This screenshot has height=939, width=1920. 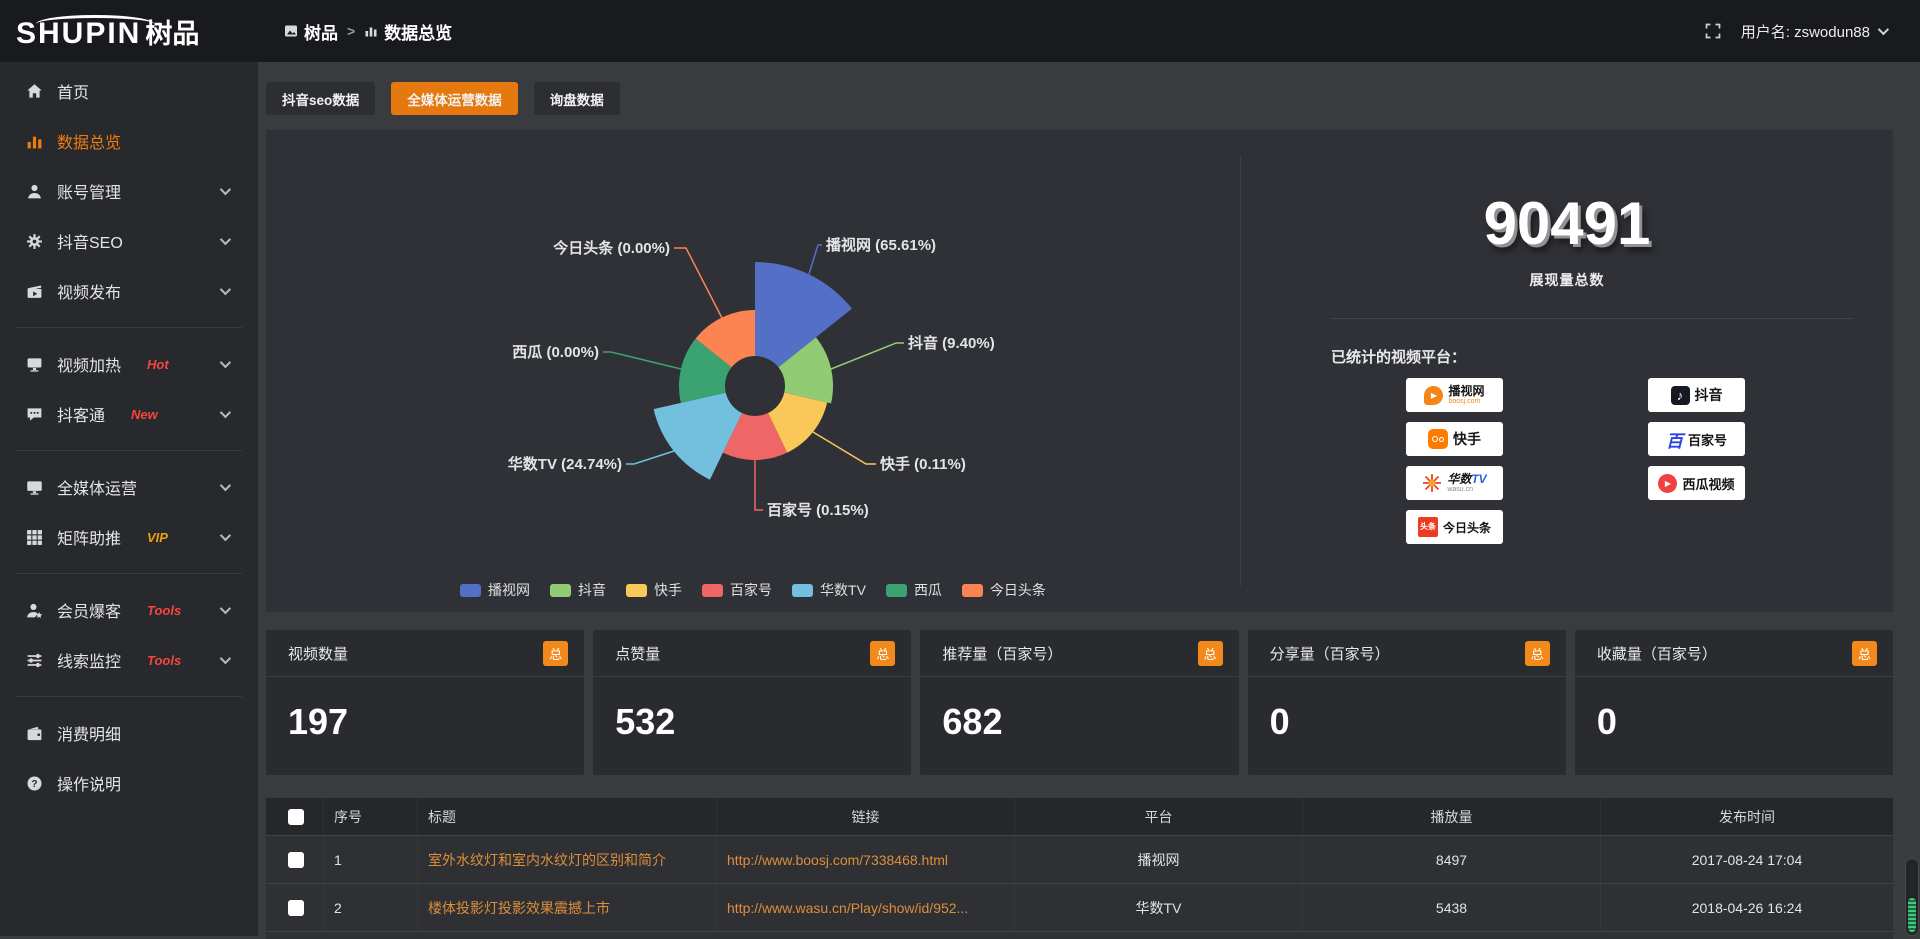 I want to click on impressions-total-value: 90491, so click(x=1567, y=224).